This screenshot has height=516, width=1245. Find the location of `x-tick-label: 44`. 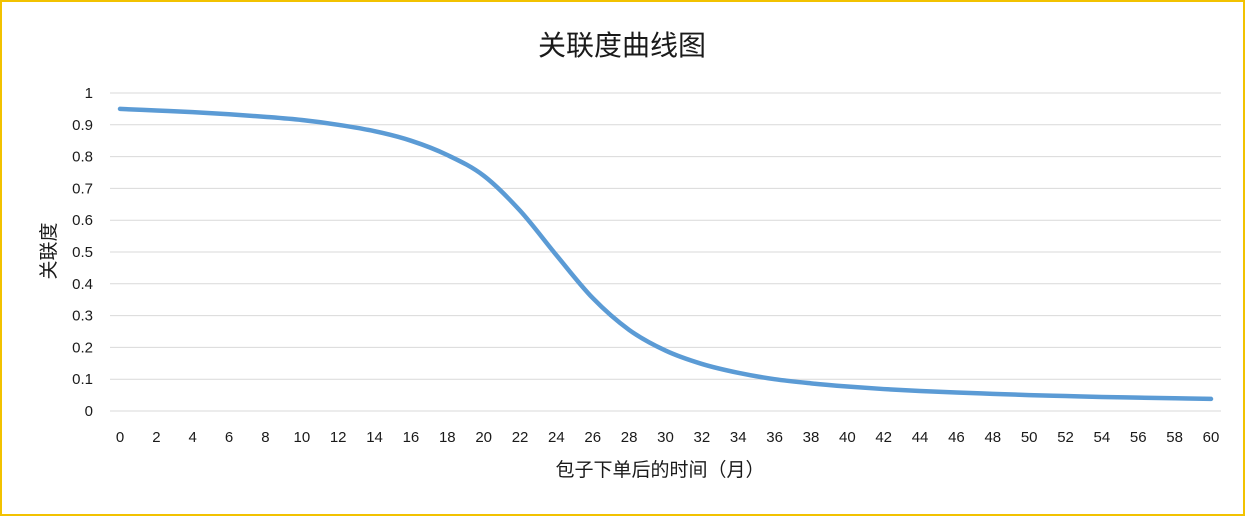

x-tick-label: 44 is located at coordinates (920, 437).